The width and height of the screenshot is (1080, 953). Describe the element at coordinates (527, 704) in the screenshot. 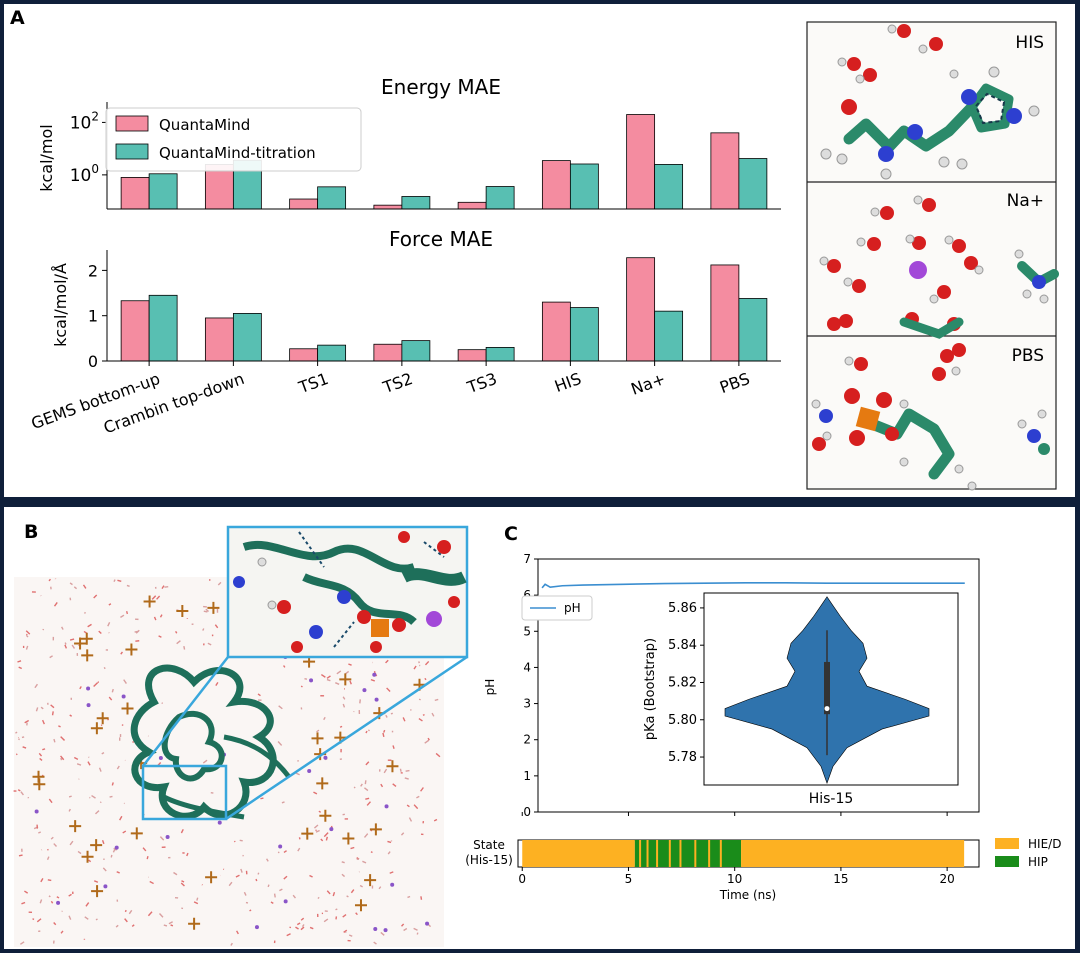

I see `ph-tick-label: 3` at that location.